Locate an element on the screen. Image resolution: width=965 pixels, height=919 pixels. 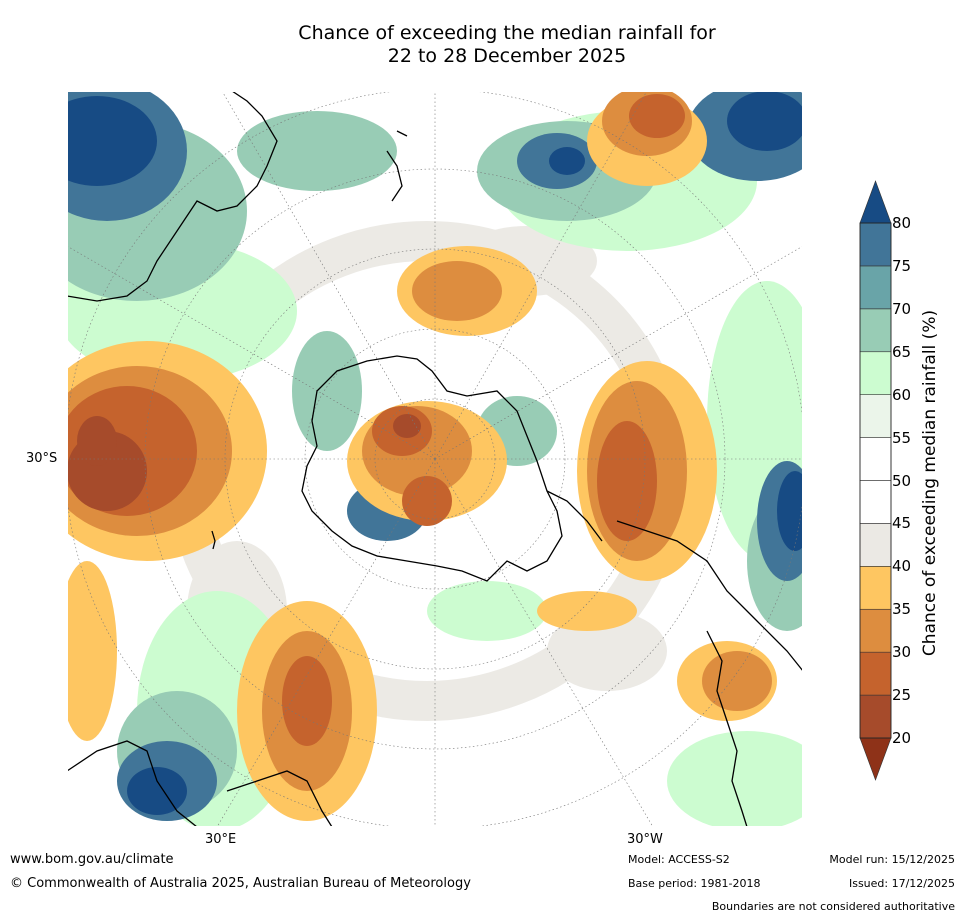
africa-coast is located at coordinates (132, 783).